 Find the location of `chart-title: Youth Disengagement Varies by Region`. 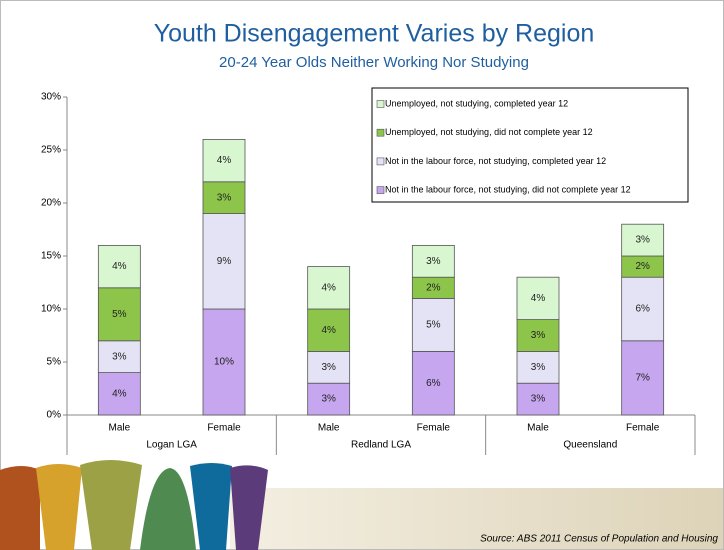

chart-title: Youth Disengagement Varies by Region is located at coordinates (374, 34).